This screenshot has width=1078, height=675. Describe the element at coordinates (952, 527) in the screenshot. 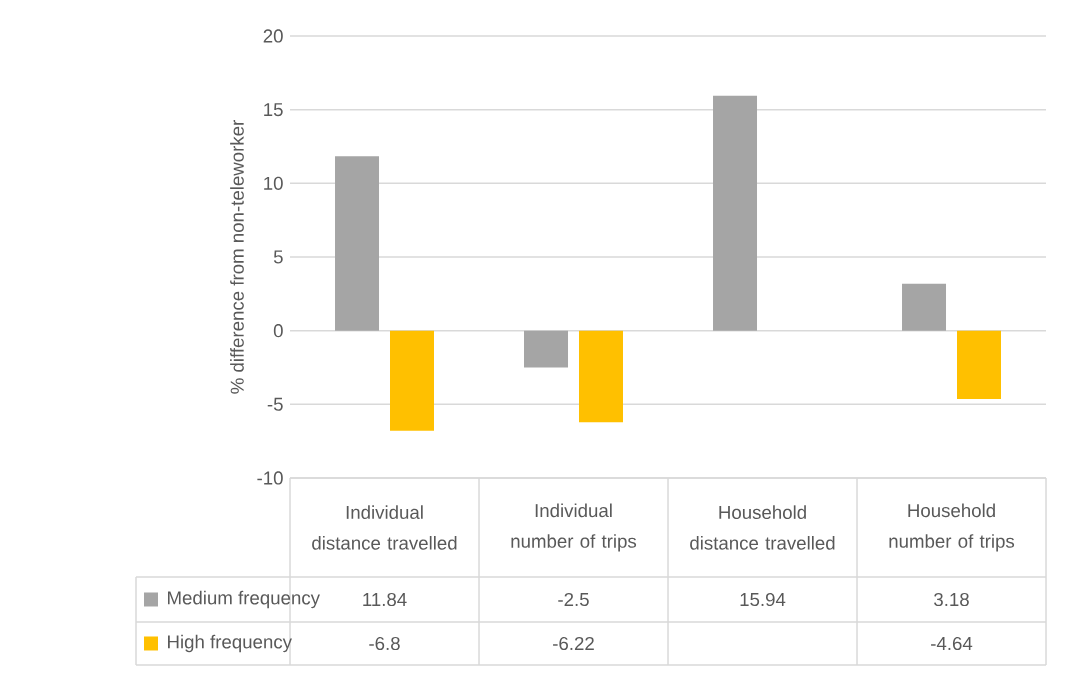

I see `x-tick-label: Household number of trips` at that location.